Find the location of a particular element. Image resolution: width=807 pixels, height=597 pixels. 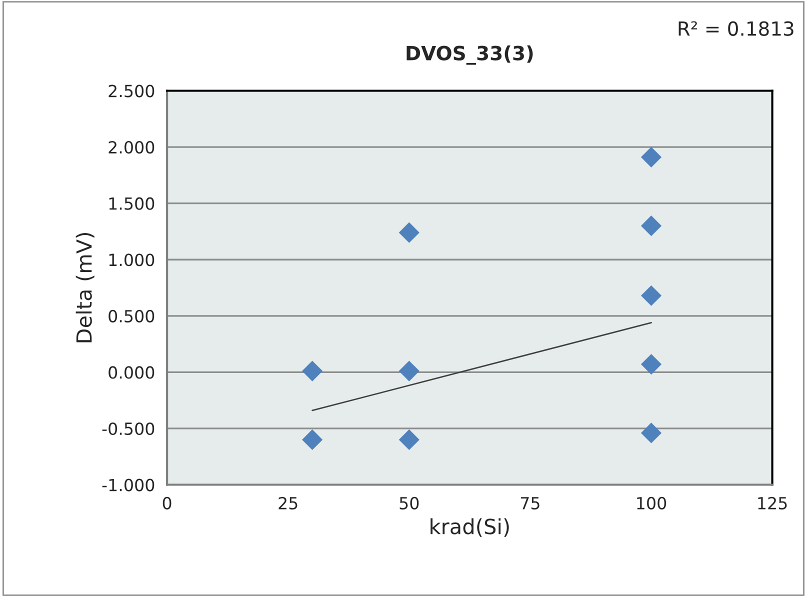

y-tick-label: 0.000 is located at coordinates (131, 372).